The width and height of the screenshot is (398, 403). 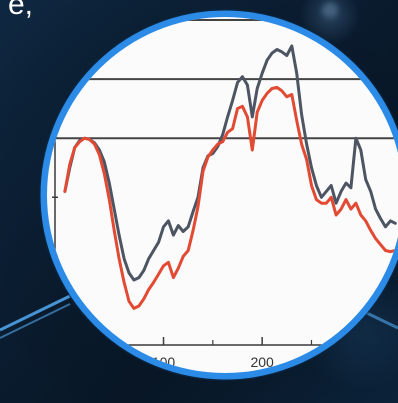 What do you see at coordinates (262, 362) in the screenshot?
I see `x-tick-label: 200` at bounding box center [262, 362].